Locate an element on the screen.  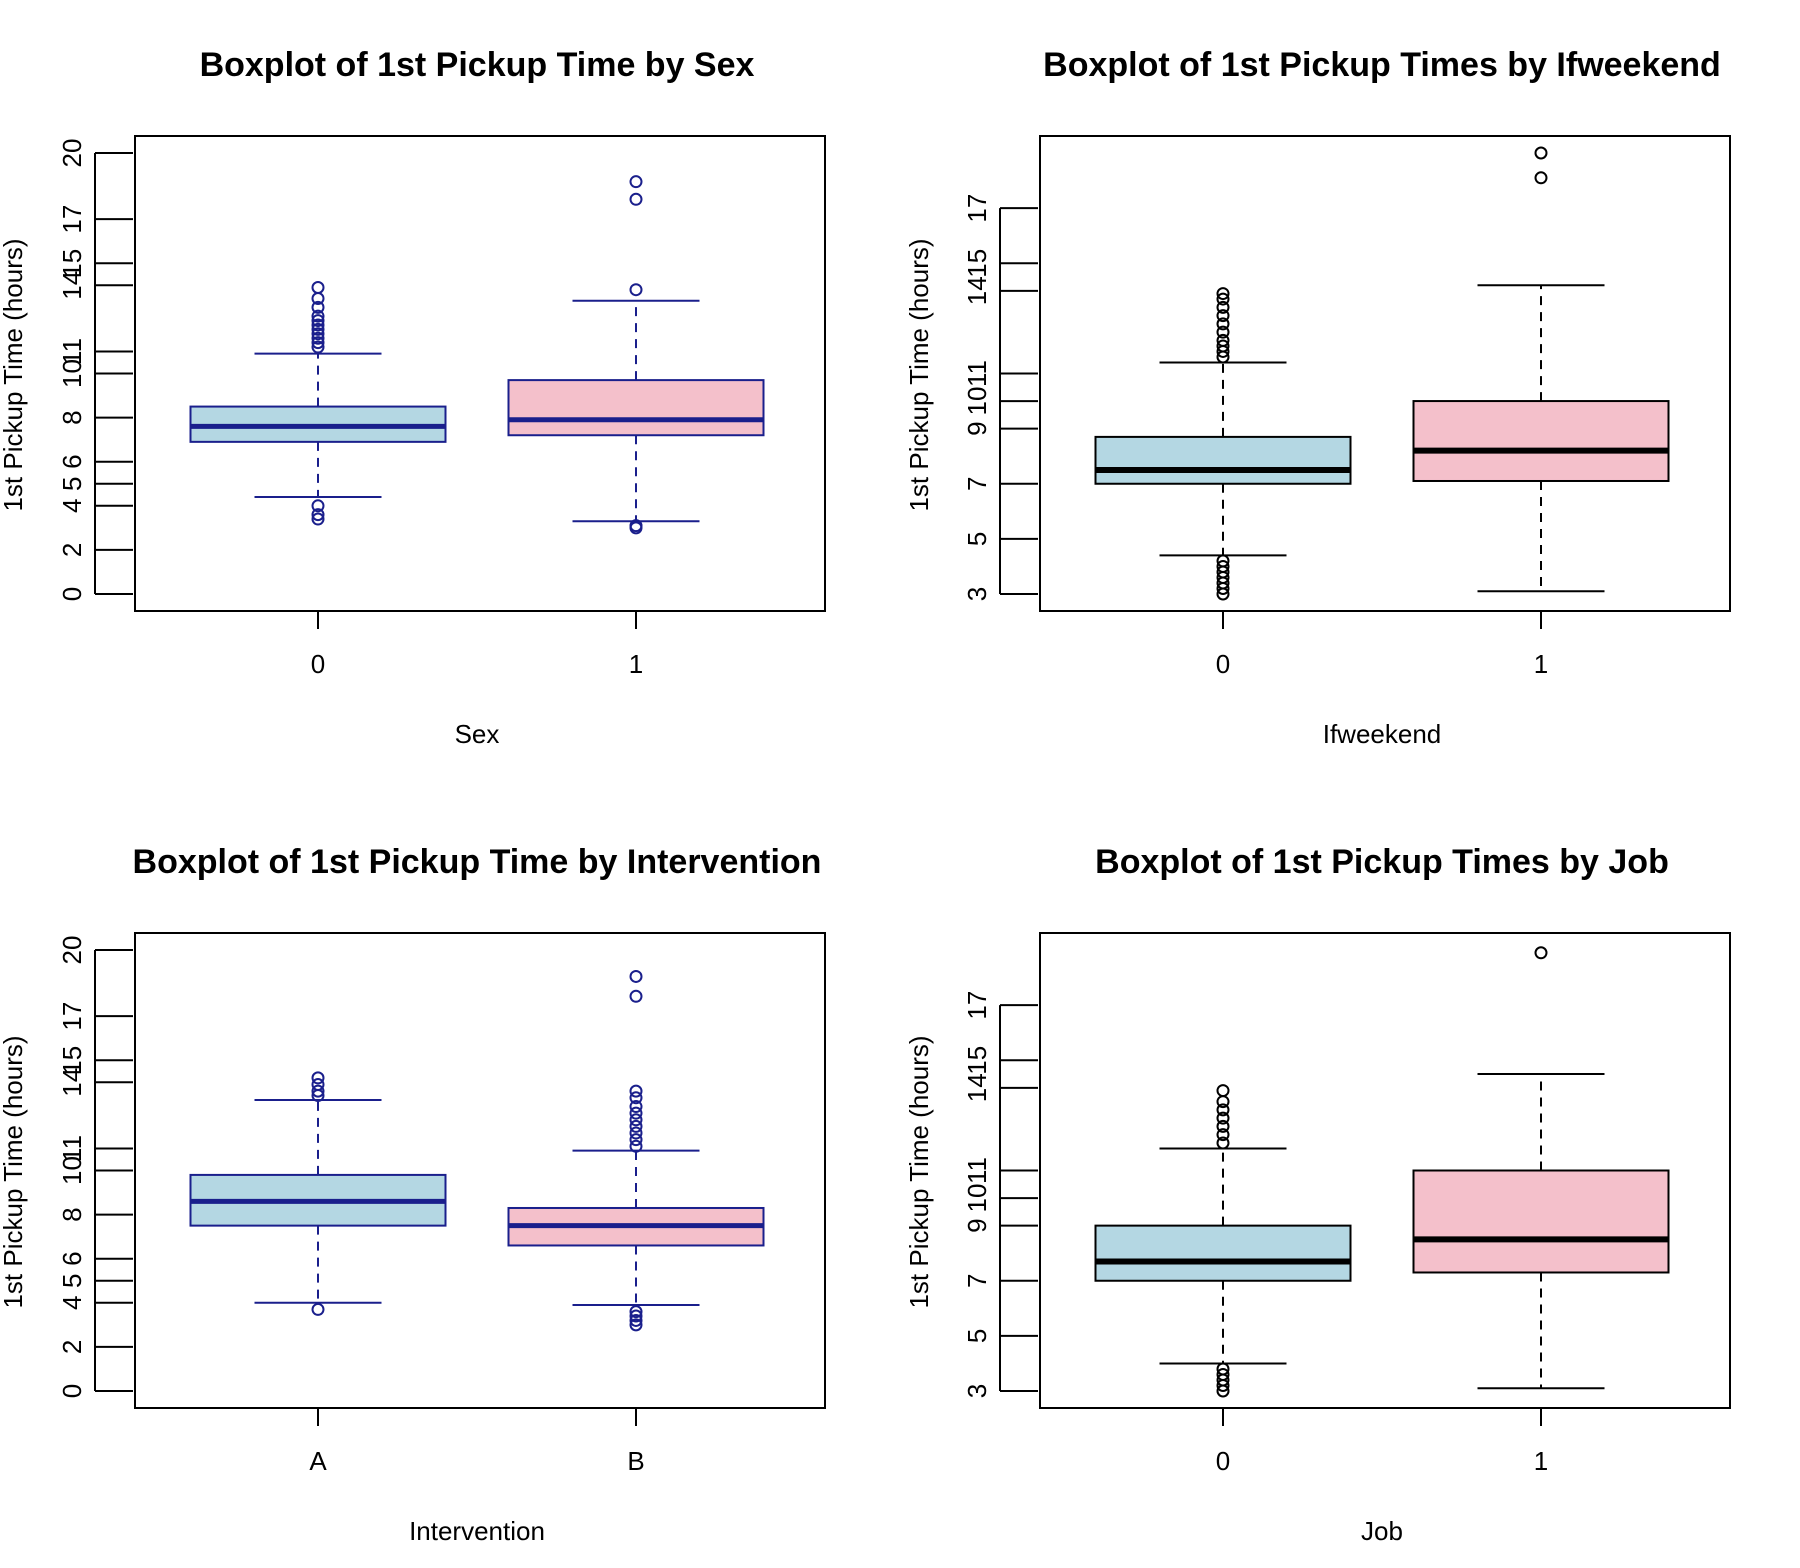
y-tick-label: 2 is located at coordinates (72, 550).